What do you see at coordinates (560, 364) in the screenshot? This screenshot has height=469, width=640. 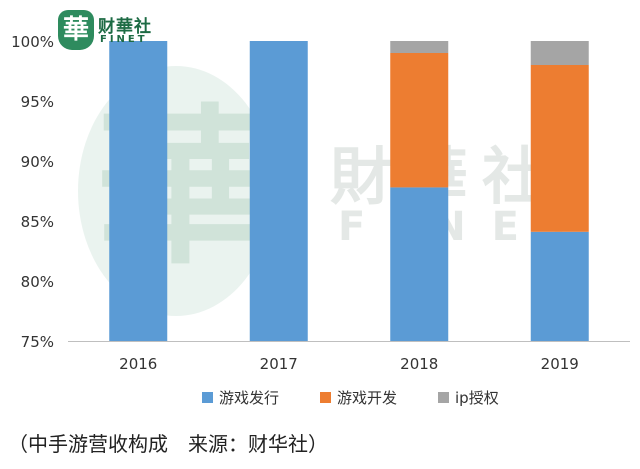 I see `x-tick-label: 2019` at bounding box center [560, 364].